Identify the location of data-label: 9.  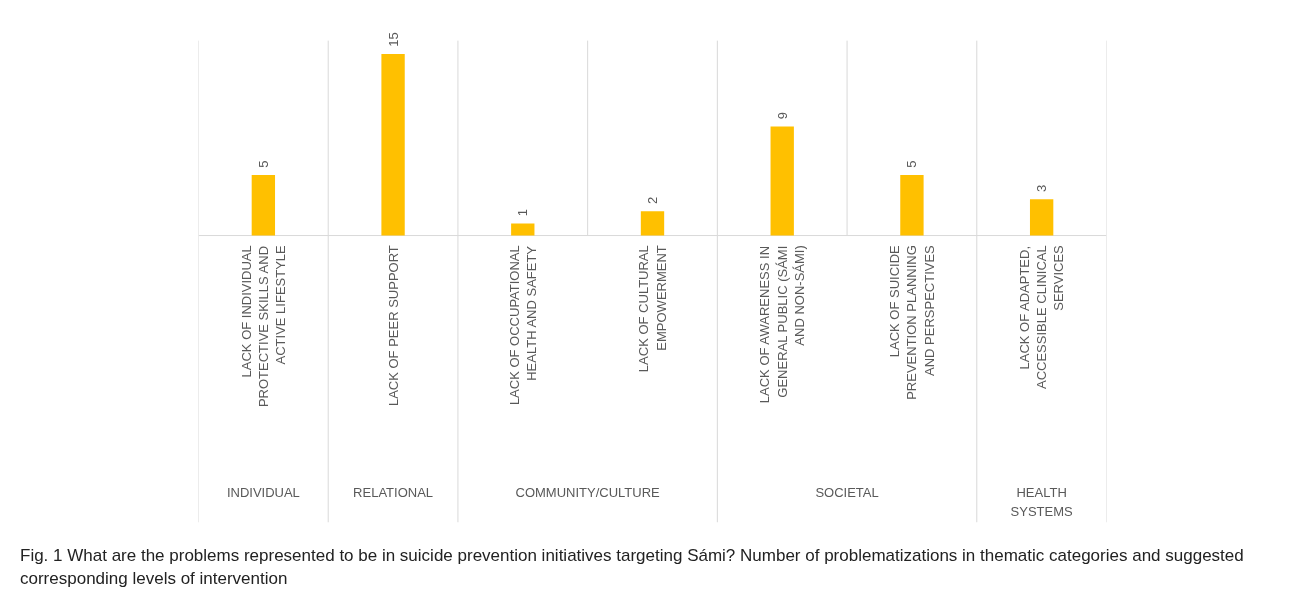
(782, 116).